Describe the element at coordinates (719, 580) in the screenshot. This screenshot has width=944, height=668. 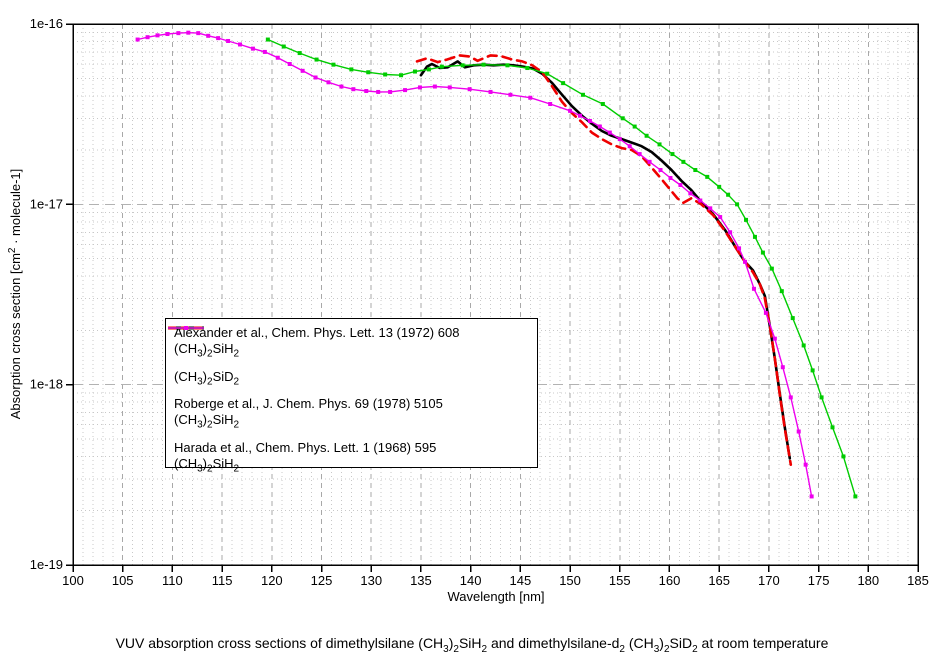
I see `x-tick-label: 165` at that location.